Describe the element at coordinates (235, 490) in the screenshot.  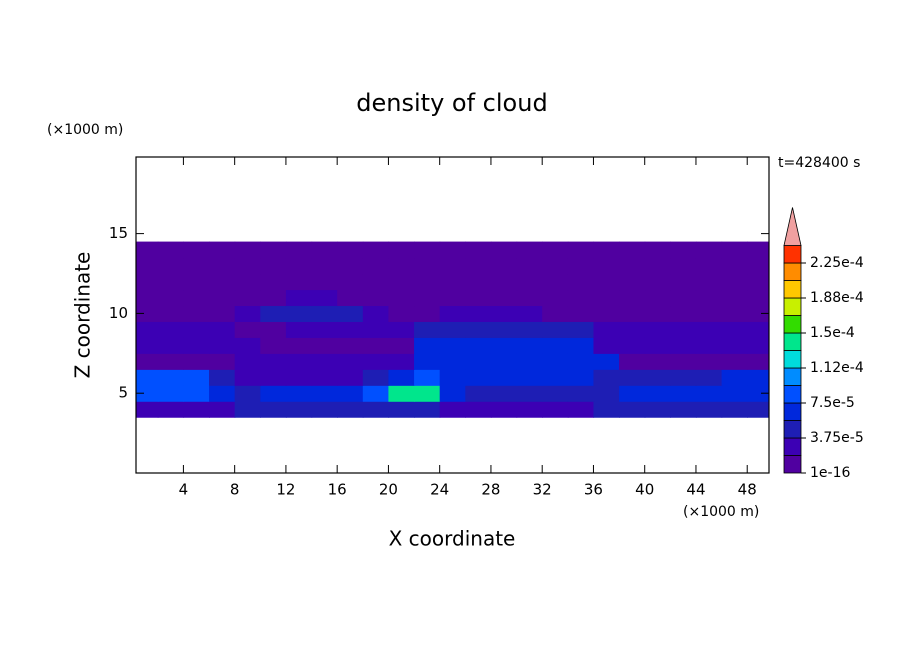
I see `x-tick-label: 8` at that location.